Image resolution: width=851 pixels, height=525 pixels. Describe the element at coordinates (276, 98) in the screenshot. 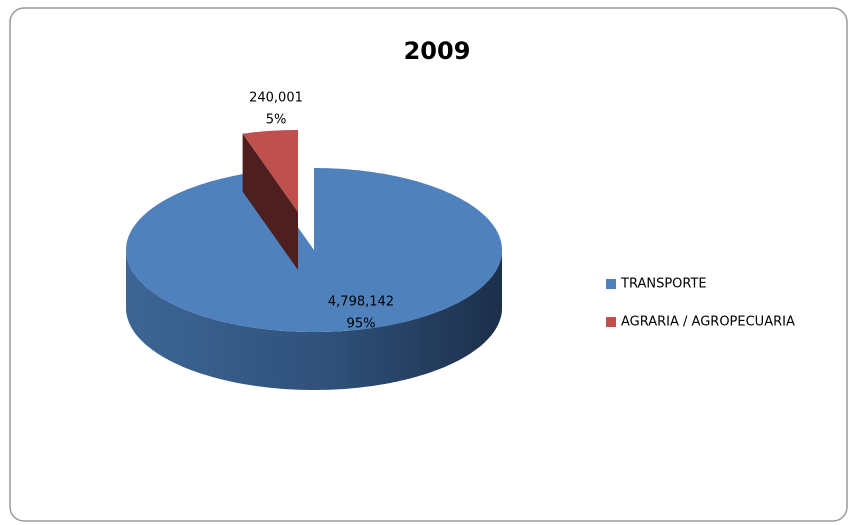

I see `value-label: 240,001` at that location.